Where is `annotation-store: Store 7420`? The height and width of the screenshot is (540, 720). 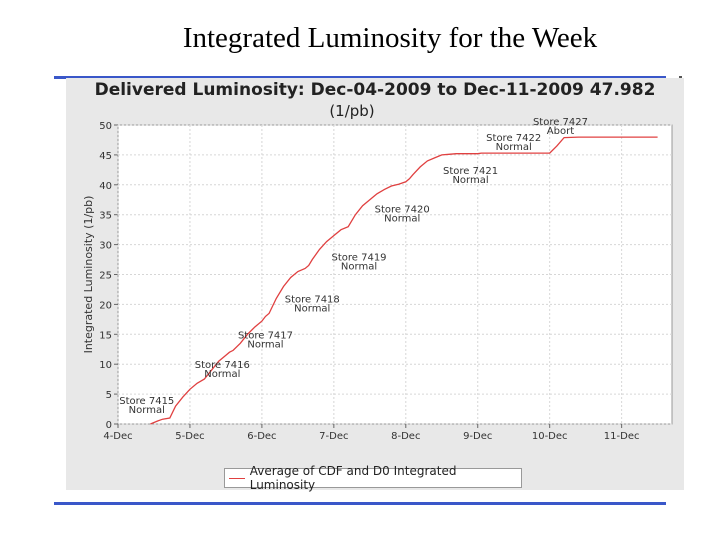
annotation-store: Store 7420 is located at coordinates (402, 210).